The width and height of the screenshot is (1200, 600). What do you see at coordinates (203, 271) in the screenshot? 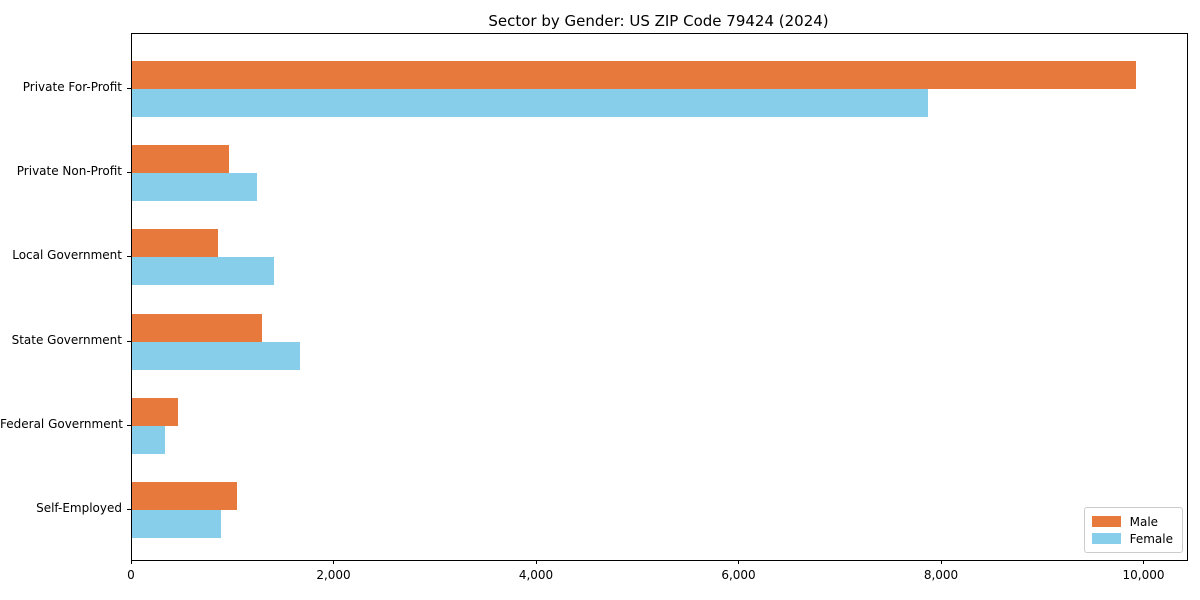
I see `bar-female-local-government` at bounding box center [203, 271].